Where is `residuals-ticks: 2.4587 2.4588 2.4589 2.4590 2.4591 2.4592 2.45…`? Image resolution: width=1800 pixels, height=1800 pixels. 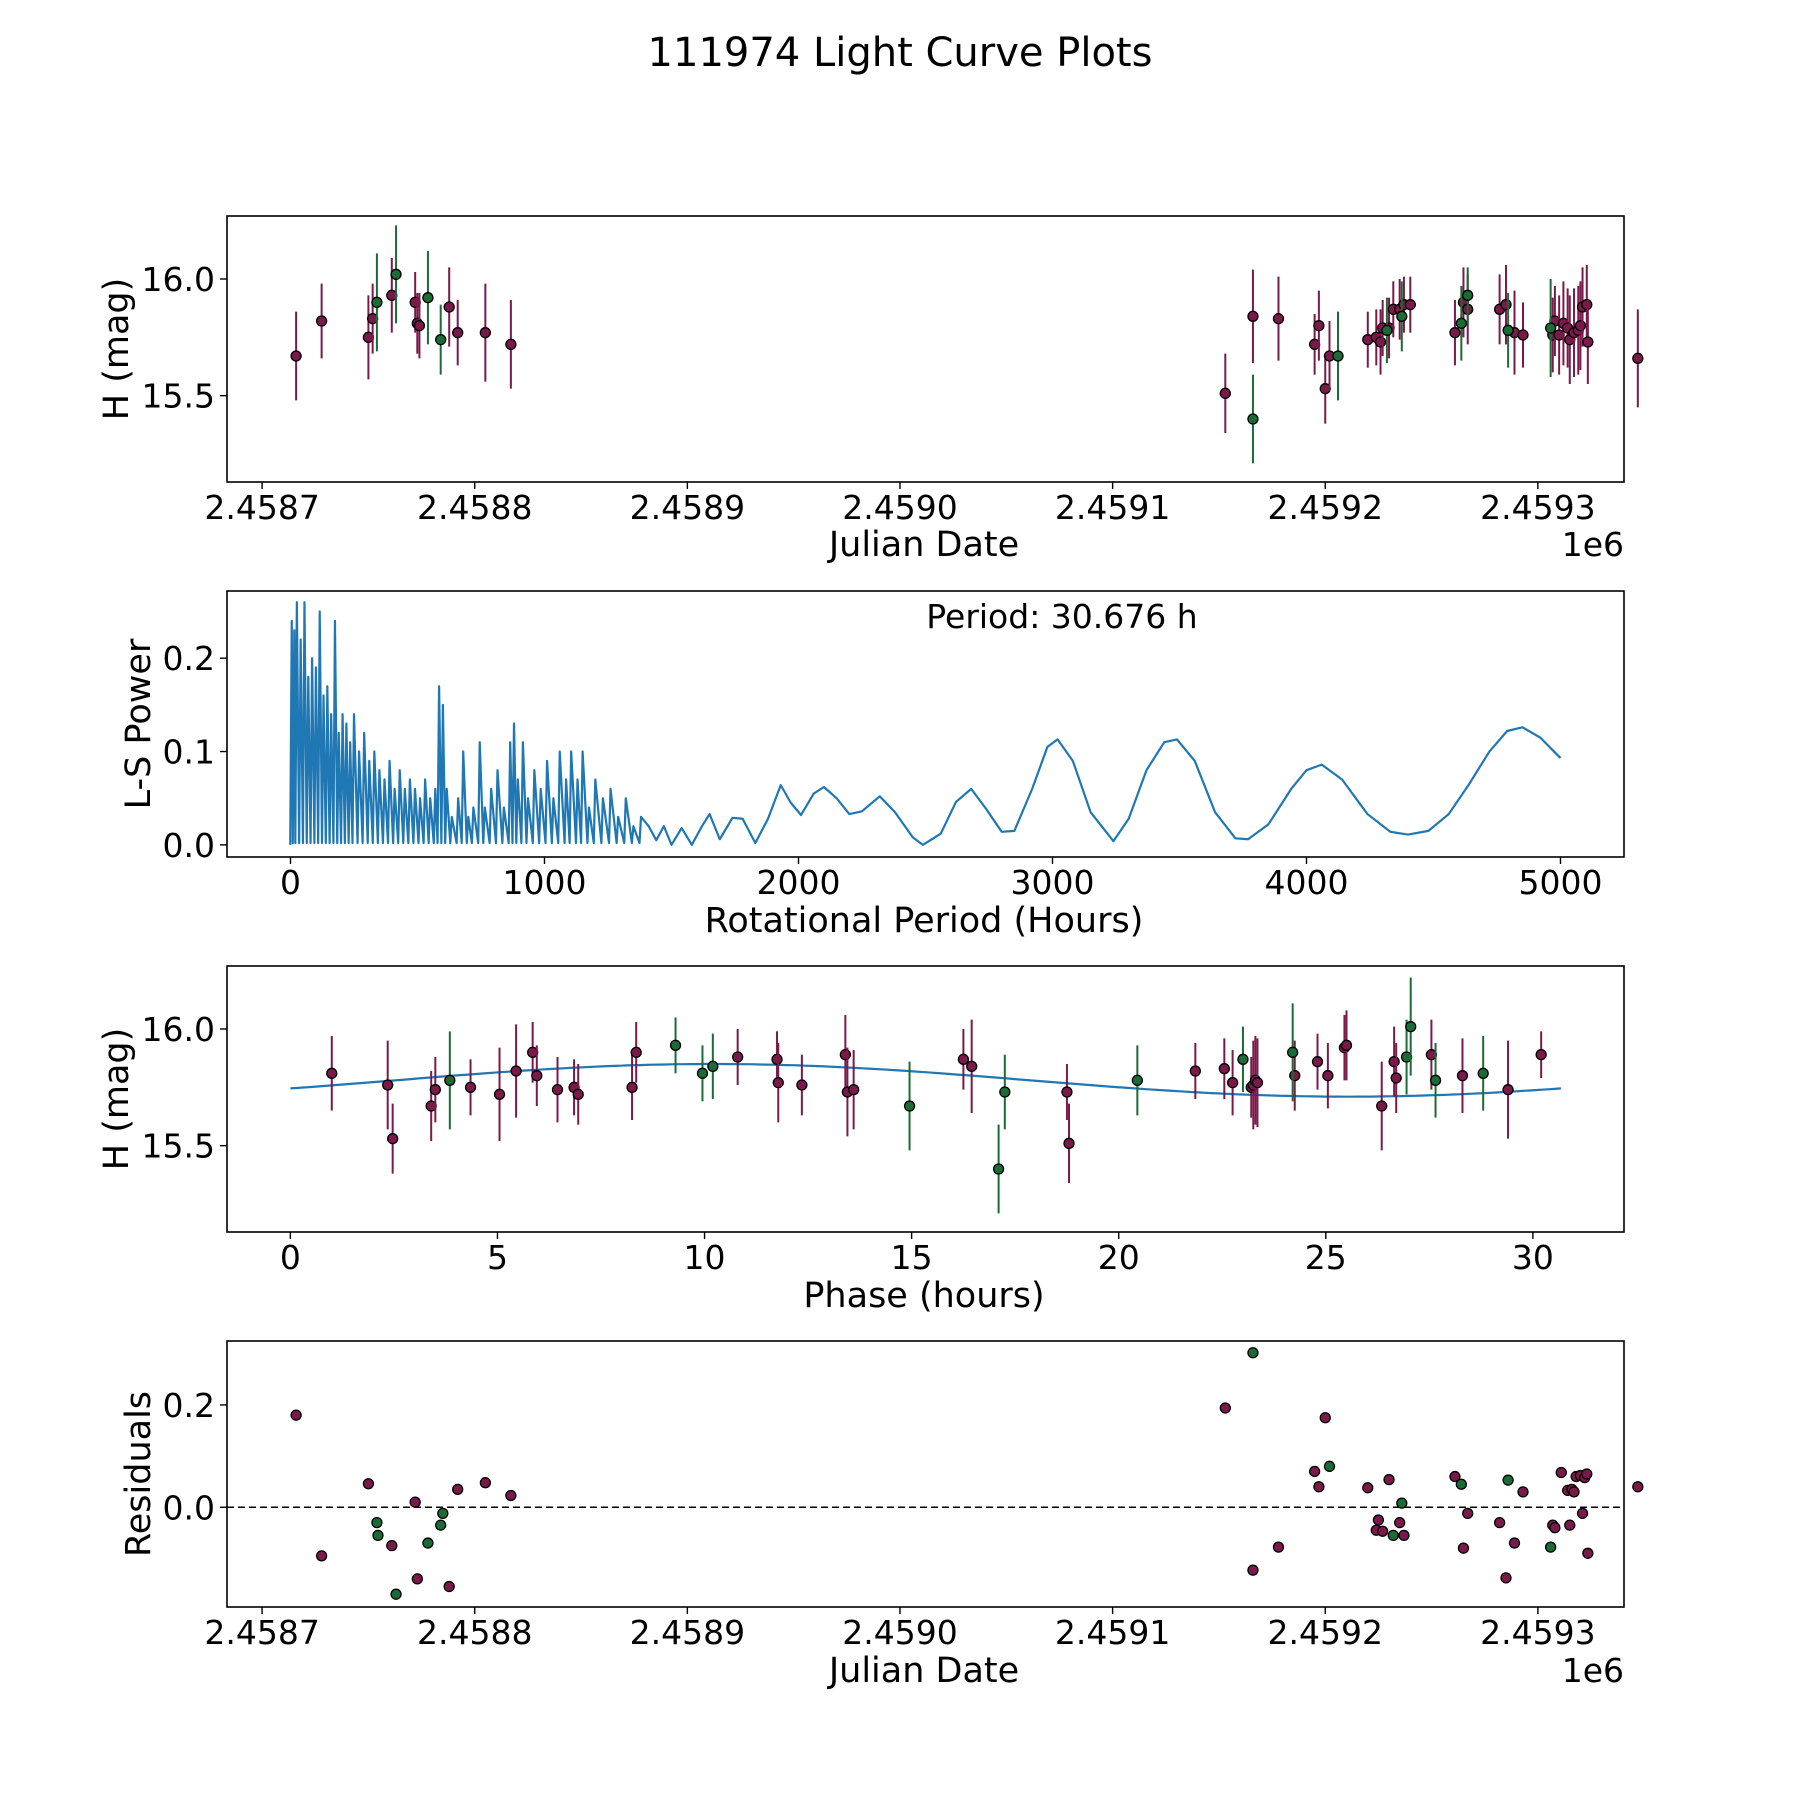
residuals-ticks: 2.4587 2.4588 2.4589 2.4590 2.4591 2.4592 2.45… is located at coordinates (879, 1519).